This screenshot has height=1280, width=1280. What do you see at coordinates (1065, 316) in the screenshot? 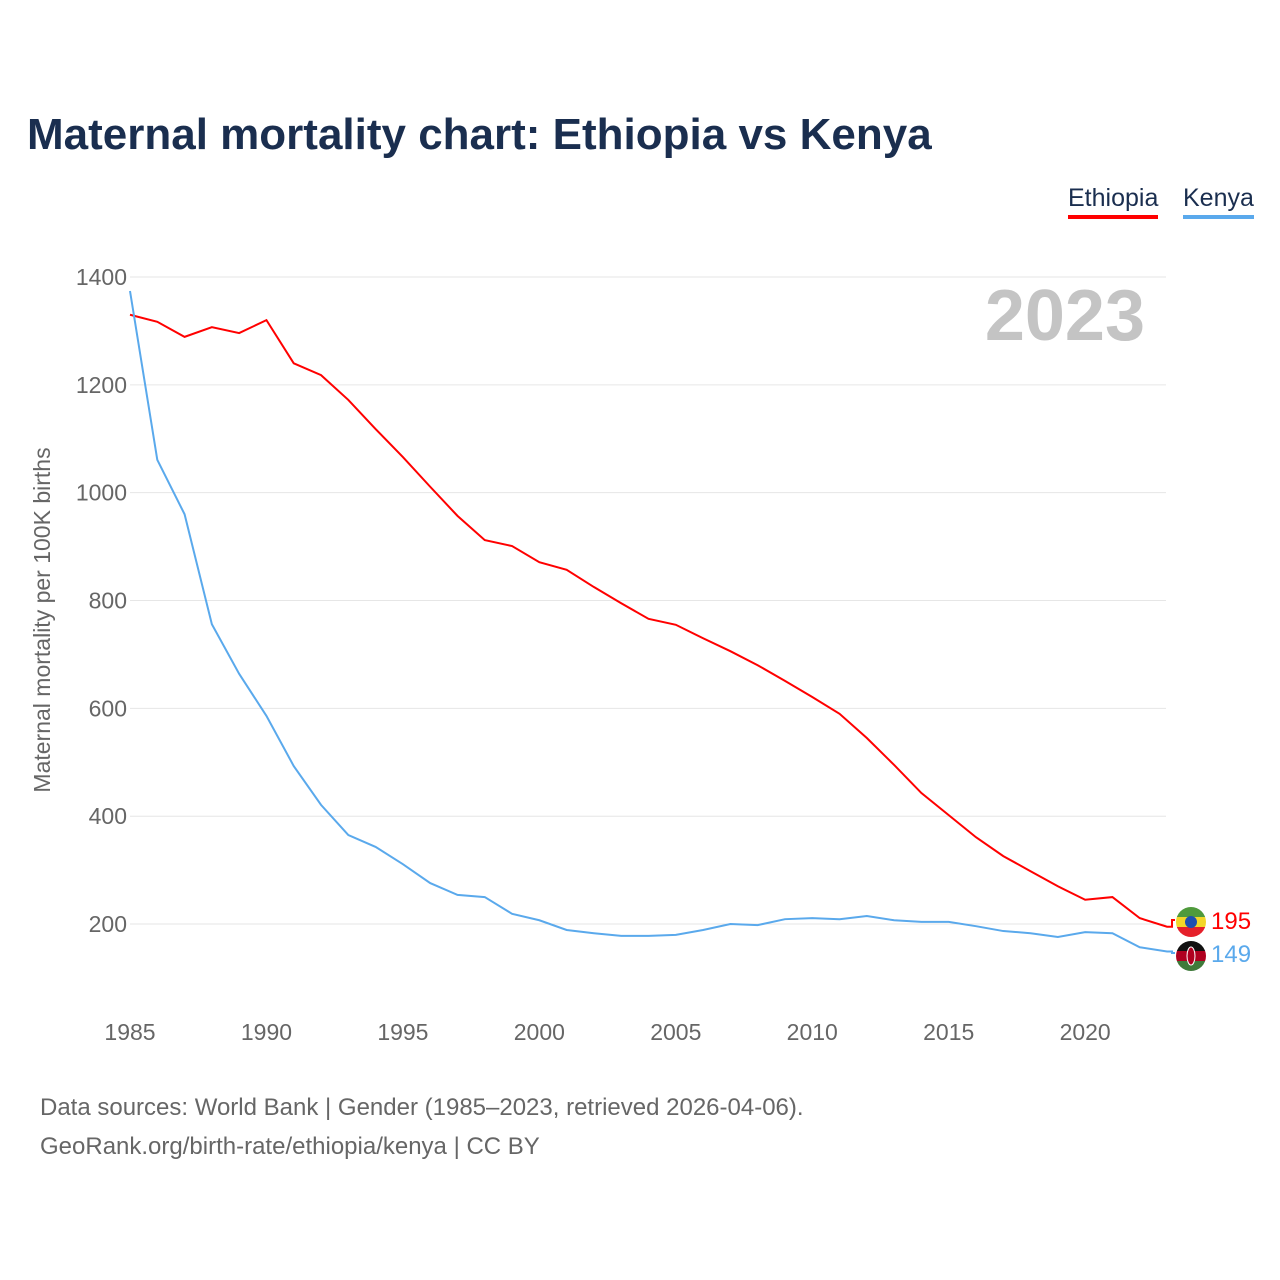
I see `year-badge: 2023` at bounding box center [1065, 316].